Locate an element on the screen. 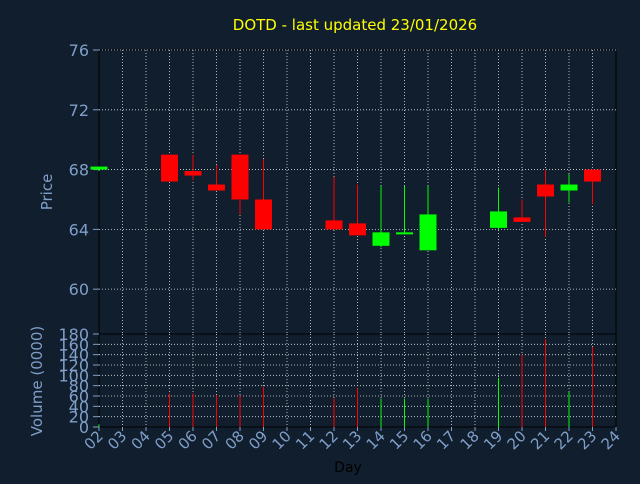 The height and width of the screenshot is (484, 640). price-tick-label: 76 is located at coordinates (79, 50).